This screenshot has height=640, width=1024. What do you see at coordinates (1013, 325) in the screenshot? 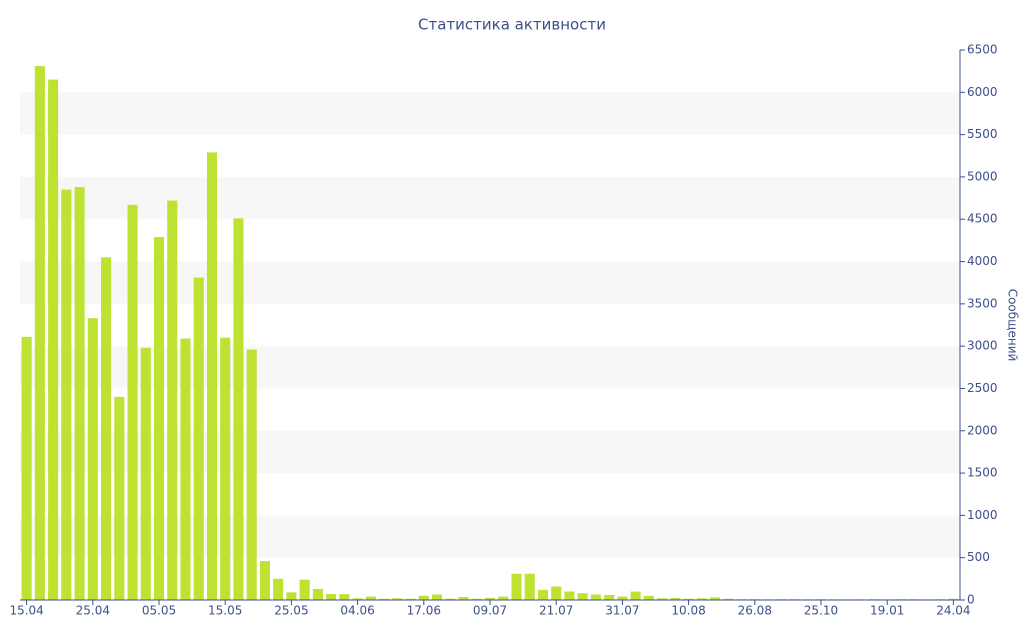
I see `y-axis-label: Сообщений` at bounding box center [1013, 325].